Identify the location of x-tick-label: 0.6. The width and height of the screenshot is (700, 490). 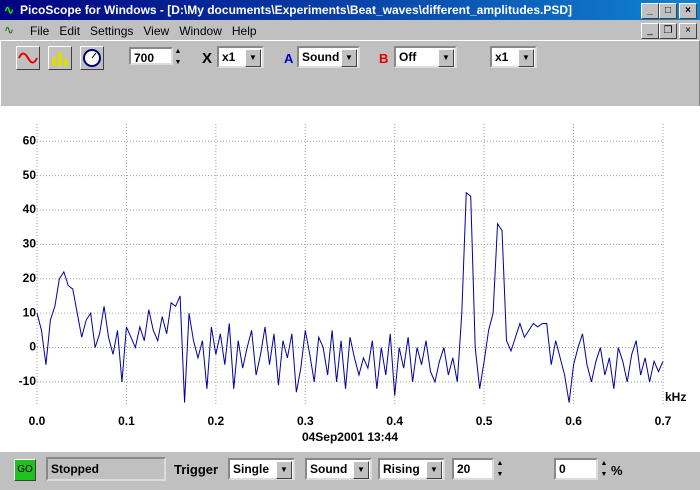
(573, 421).